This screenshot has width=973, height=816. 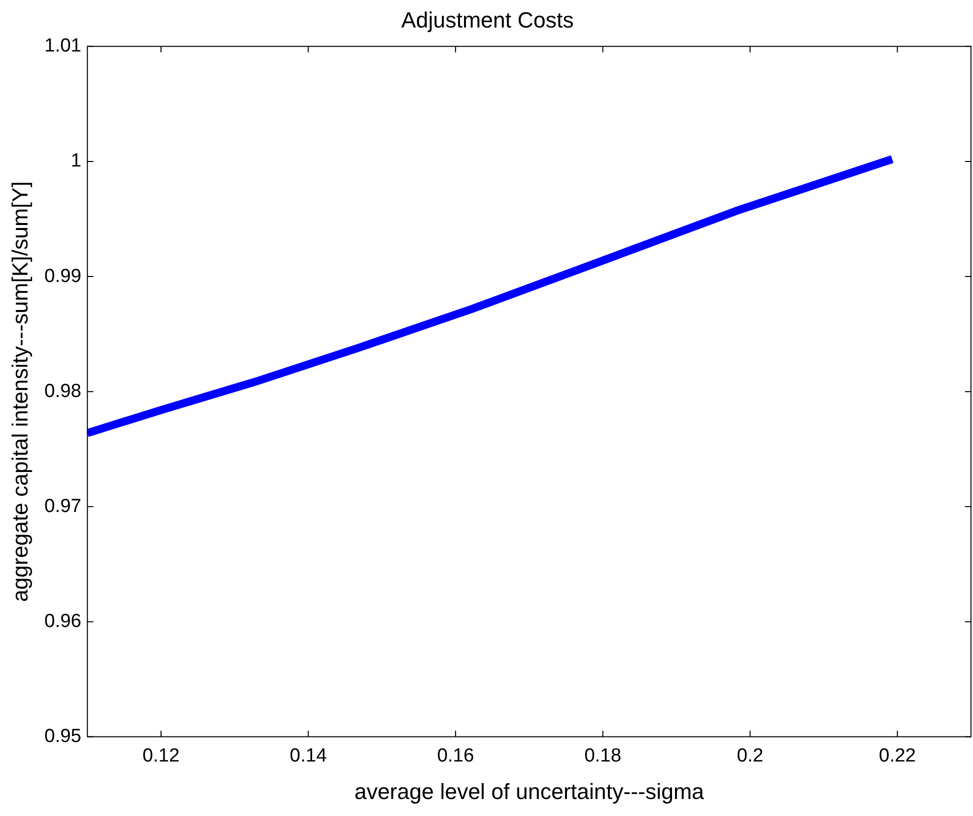 I want to click on y-tick-label: 1.01, so click(x=63, y=46).